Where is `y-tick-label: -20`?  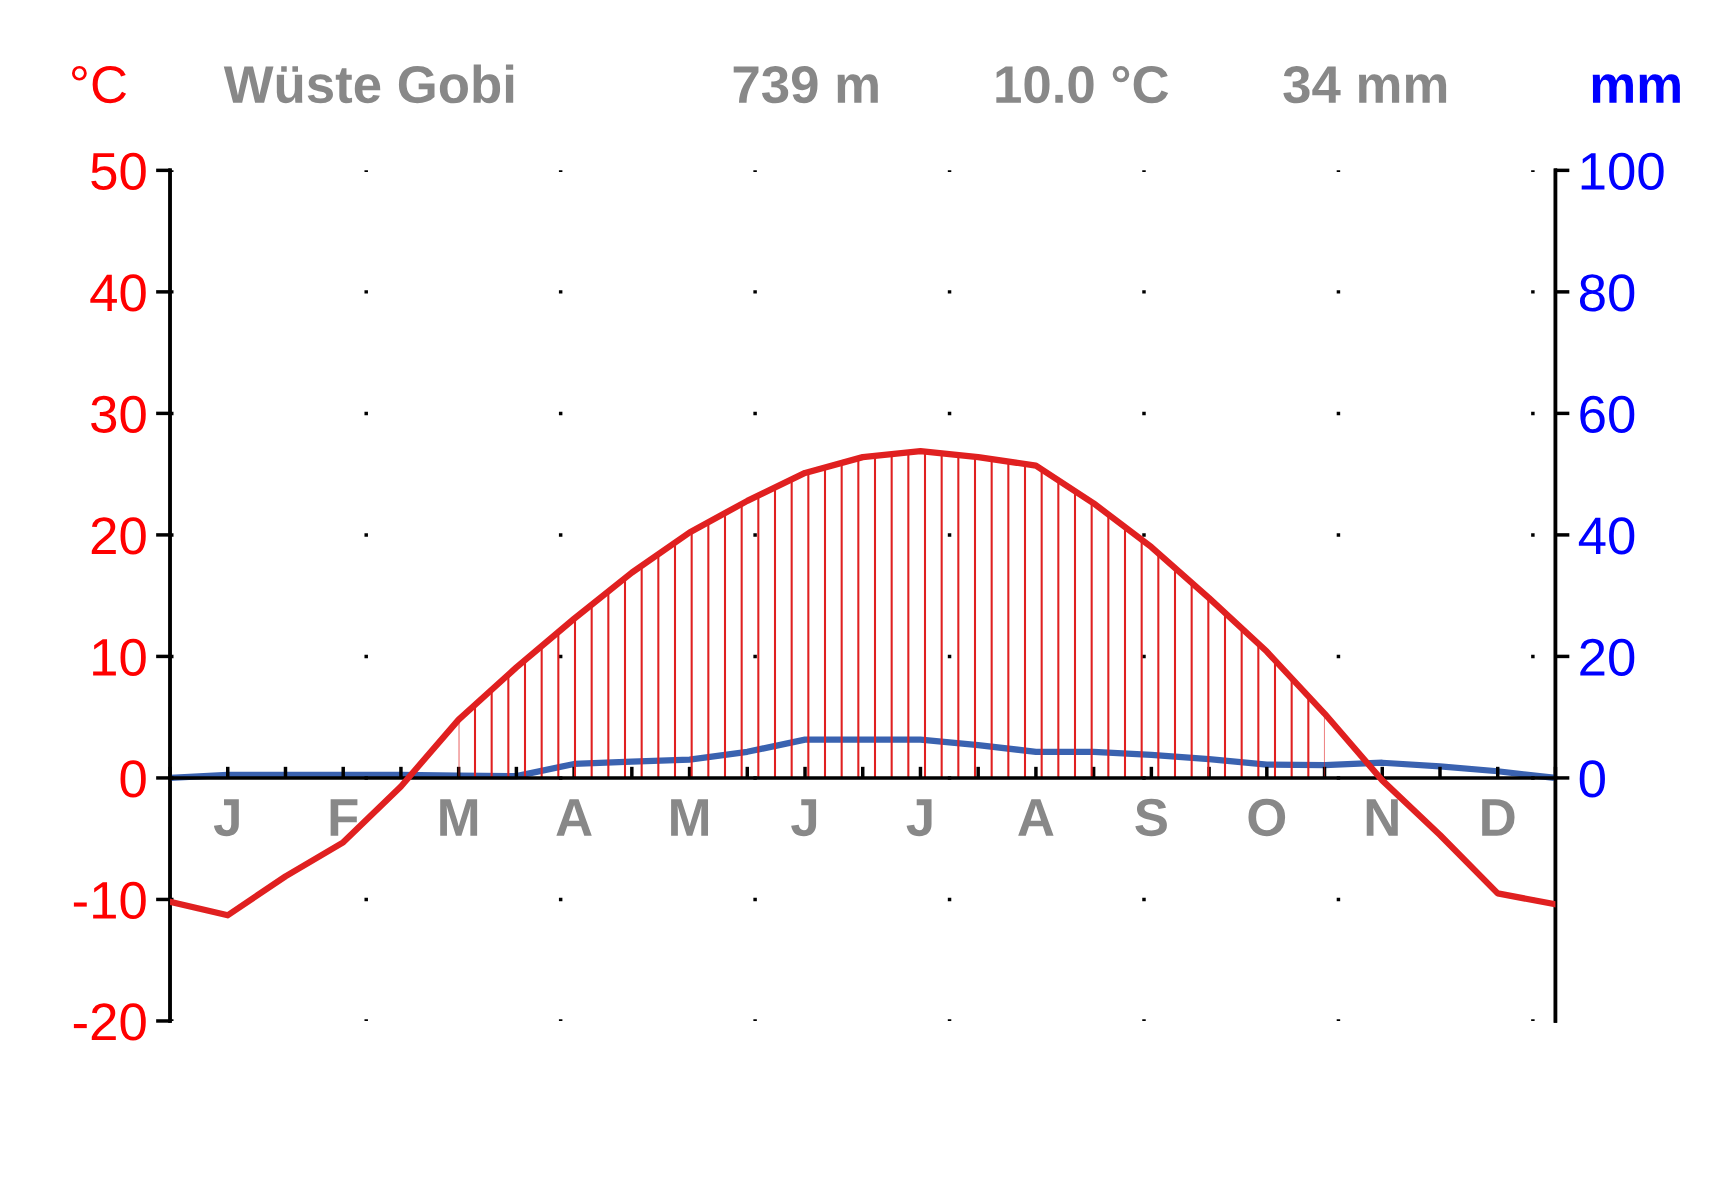
y-tick-label: -20 is located at coordinates (109, 1022).